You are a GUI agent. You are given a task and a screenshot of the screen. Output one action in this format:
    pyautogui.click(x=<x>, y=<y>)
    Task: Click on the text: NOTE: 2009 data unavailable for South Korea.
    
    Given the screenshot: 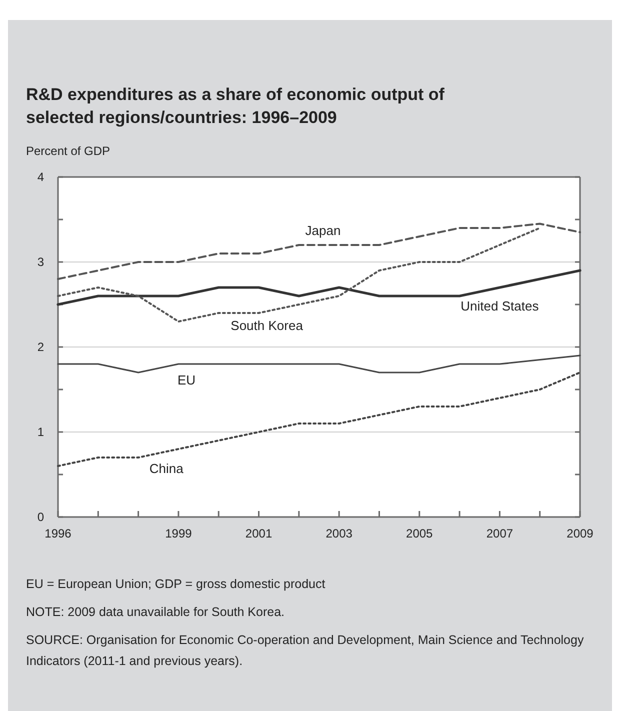 What is the action you would take?
    pyautogui.click(x=155, y=612)
    